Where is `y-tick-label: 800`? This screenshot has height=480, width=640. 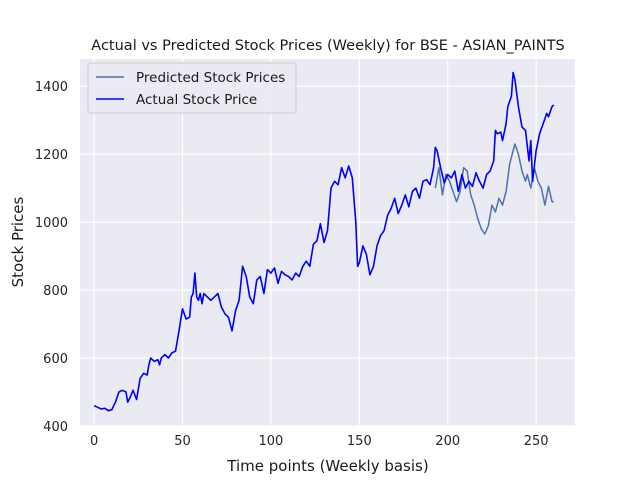
y-tick-label: 800 is located at coordinates (55, 291).